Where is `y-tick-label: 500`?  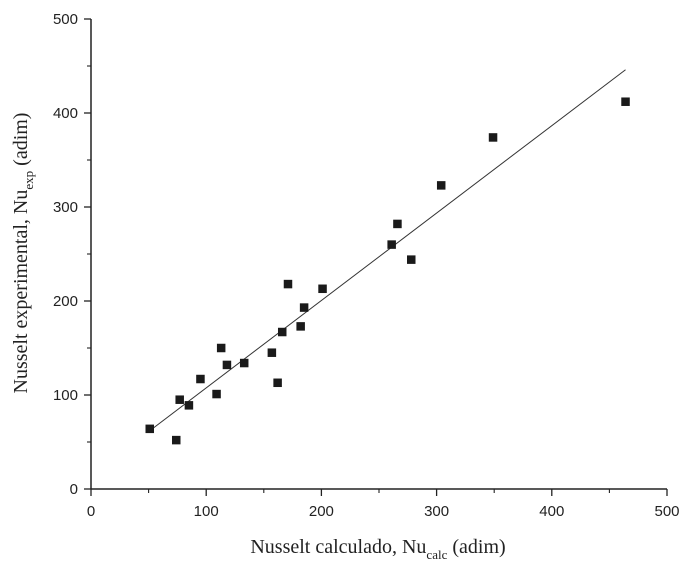
y-tick-label: 500 is located at coordinates (65, 19).